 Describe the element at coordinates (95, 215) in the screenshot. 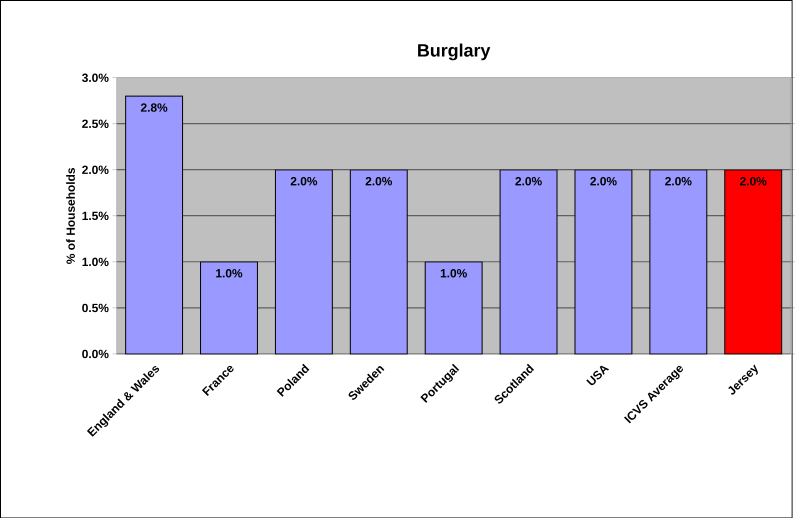

I see `y-tick-label: 1.5%` at that location.